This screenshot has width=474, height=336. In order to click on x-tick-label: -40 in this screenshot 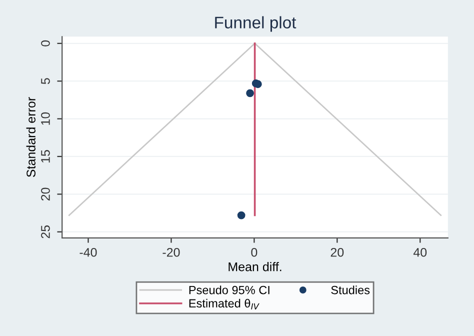, I will do `click(88, 252)`.